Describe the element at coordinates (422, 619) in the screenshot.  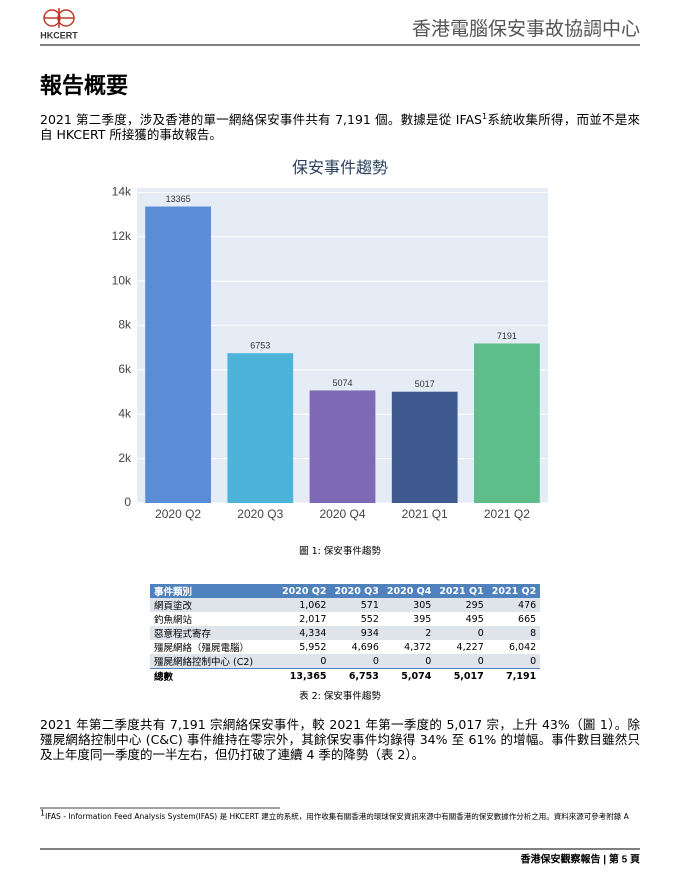
I see `table-cell: 395` at that location.